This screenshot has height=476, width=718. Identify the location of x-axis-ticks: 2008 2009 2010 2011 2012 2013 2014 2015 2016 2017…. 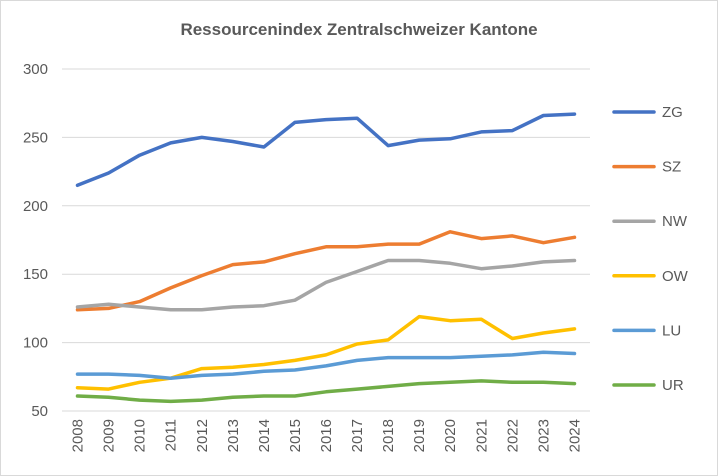
(327, 435).